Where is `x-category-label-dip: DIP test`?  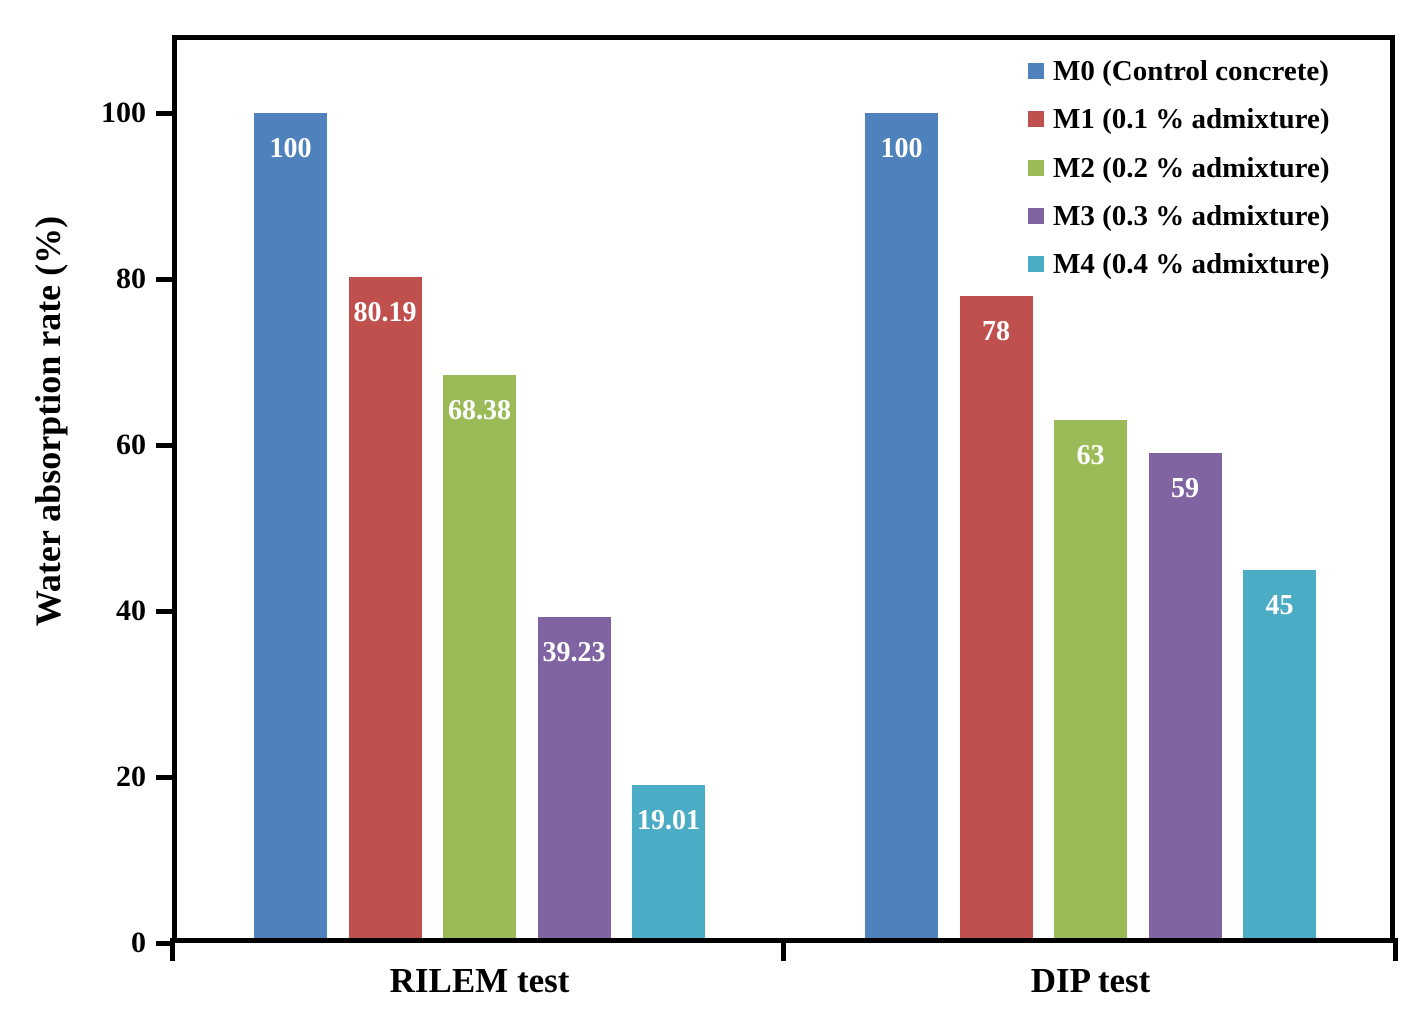 x-category-label-dip: DIP test is located at coordinates (1090, 980).